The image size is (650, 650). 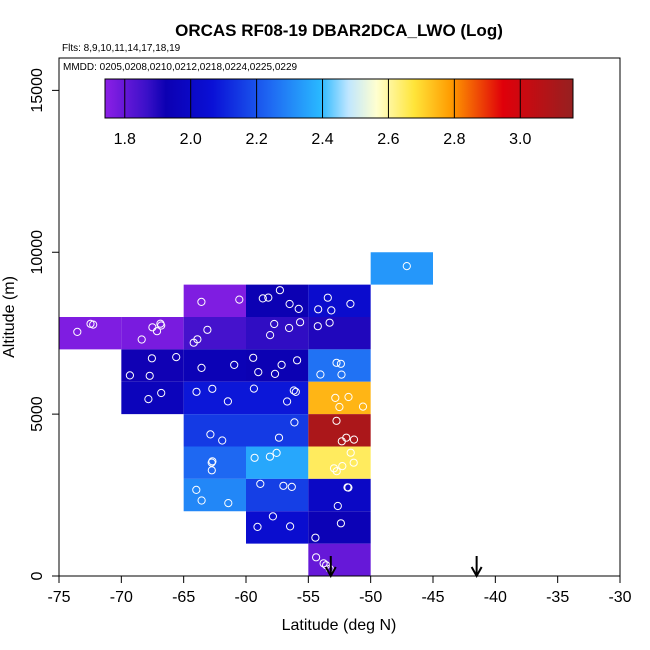 What do you see at coordinates (495, 597) in the screenshot?
I see `x-tick-label: -40` at bounding box center [495, 597].